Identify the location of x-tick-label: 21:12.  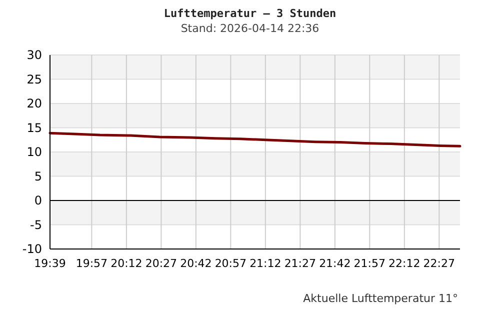
(266, 263).